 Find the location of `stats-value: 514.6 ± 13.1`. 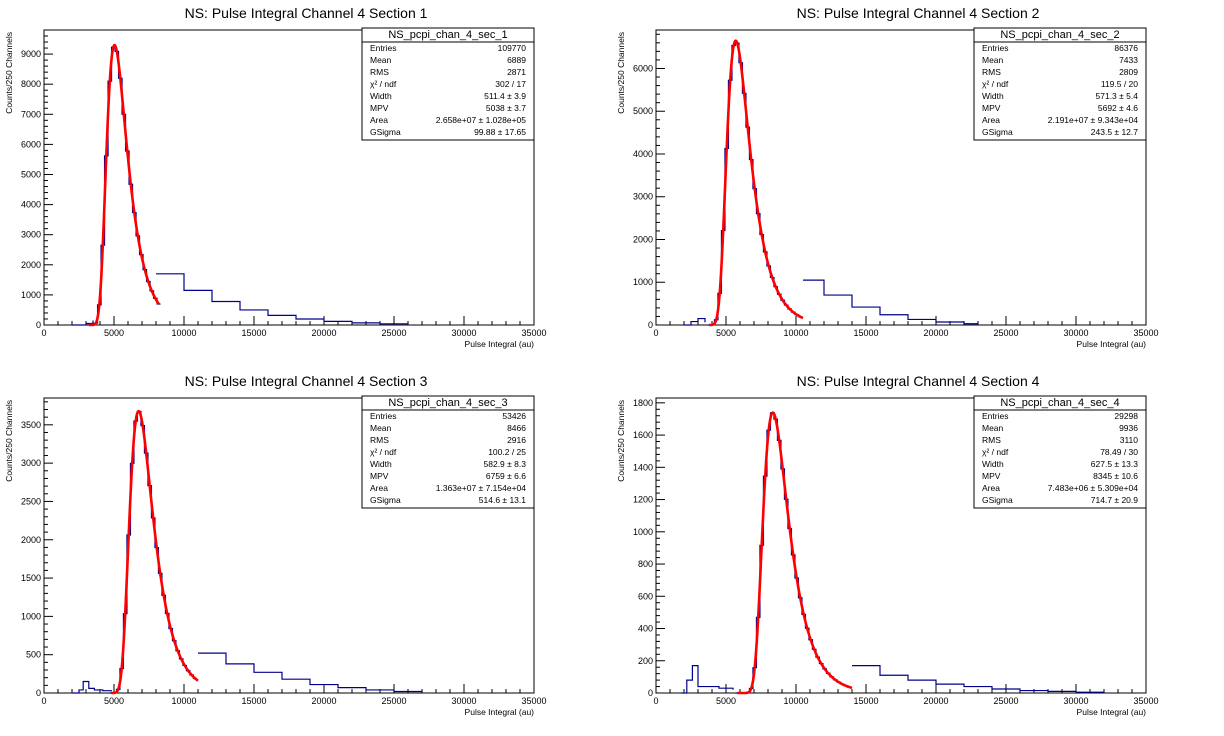

stats-value: 514.6 ± 13.1 is located at coordinates (502, 500).